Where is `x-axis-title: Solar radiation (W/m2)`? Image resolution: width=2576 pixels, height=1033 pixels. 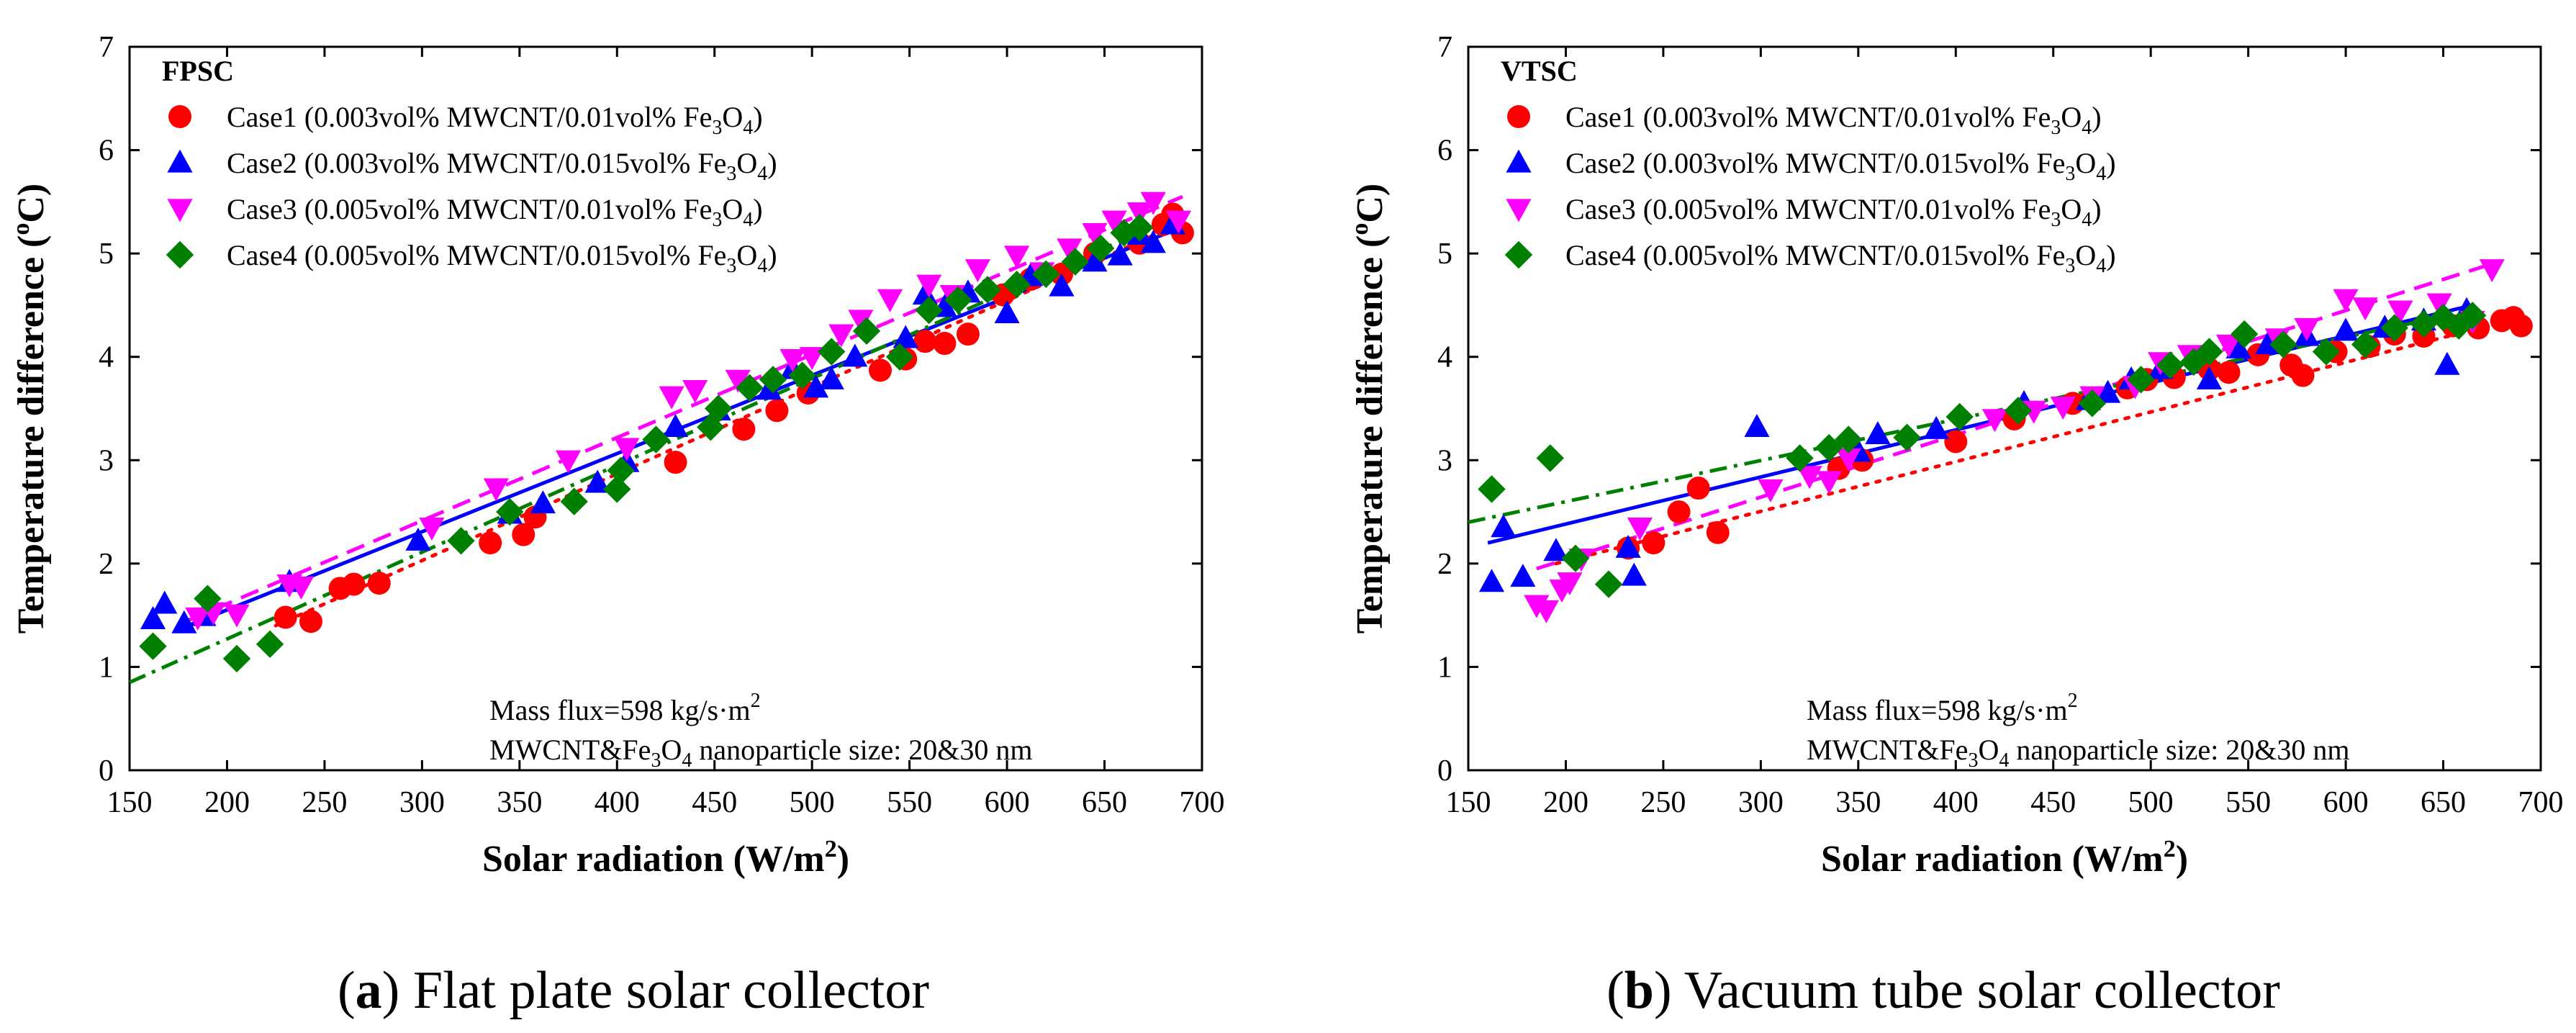
x-axis-title: Solar radiation (W/m2) is located at coordinates (2005, 858).